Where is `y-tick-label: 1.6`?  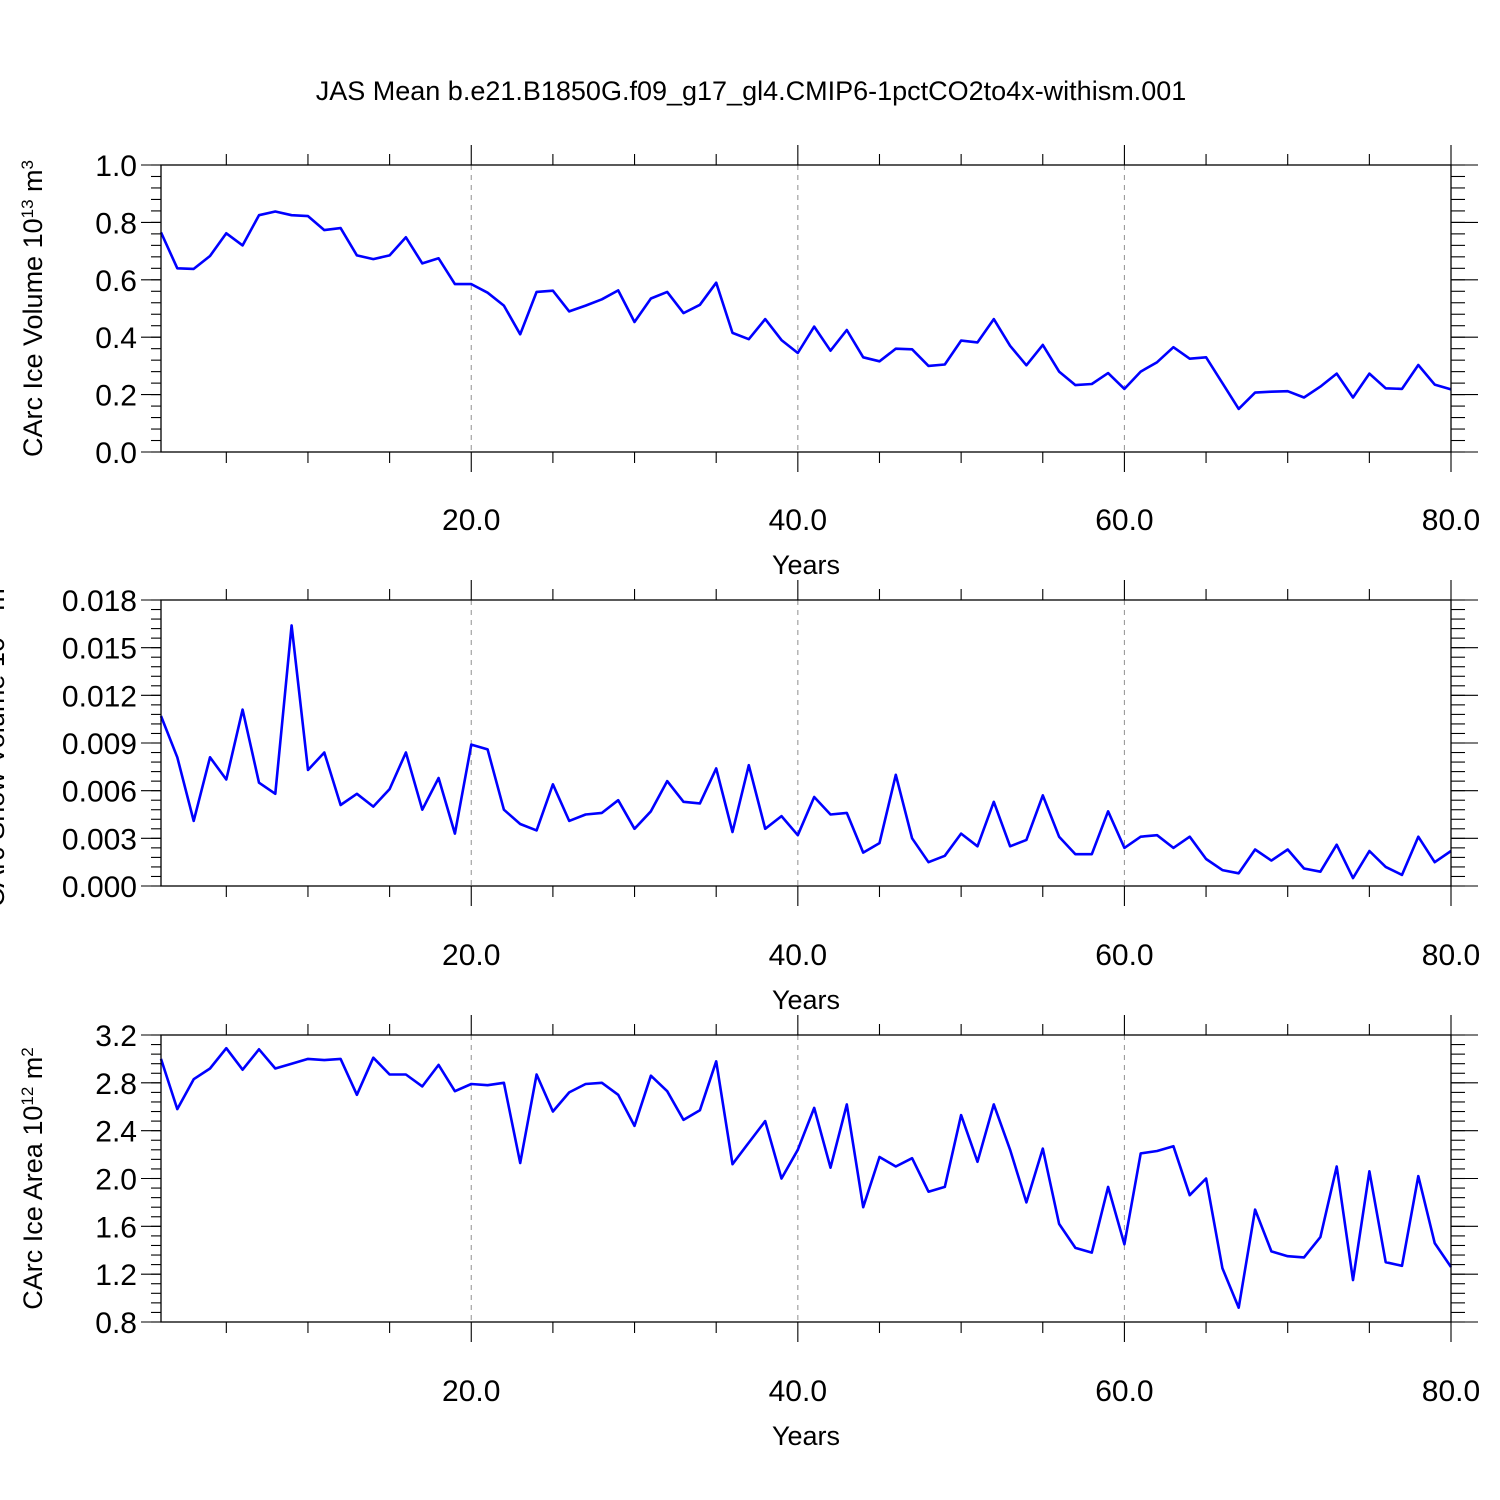 y-tick-label: 1.6 is located at coordinates (116, 1227).